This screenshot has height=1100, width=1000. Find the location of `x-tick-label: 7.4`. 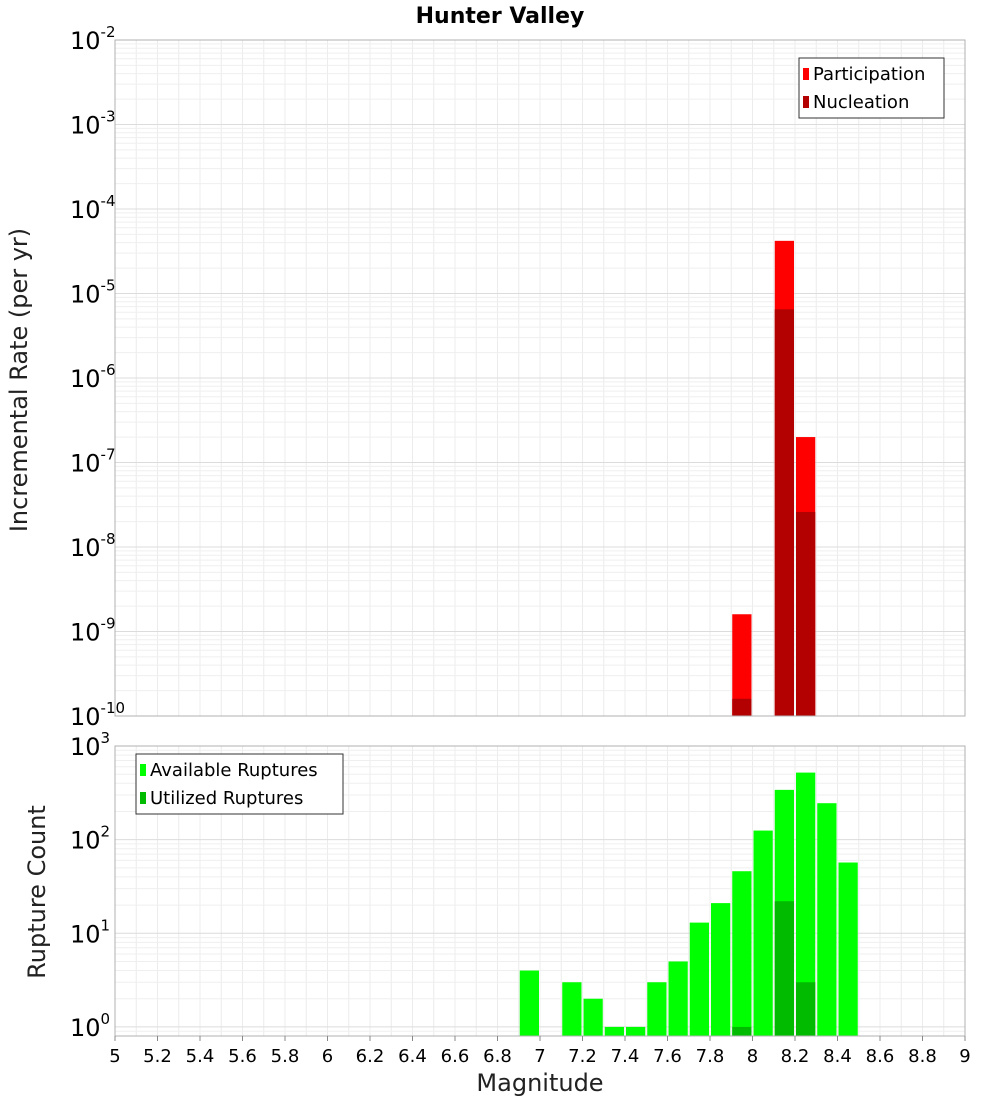

x-tick-label: 7.4 is located at coordinates (625, 1056).